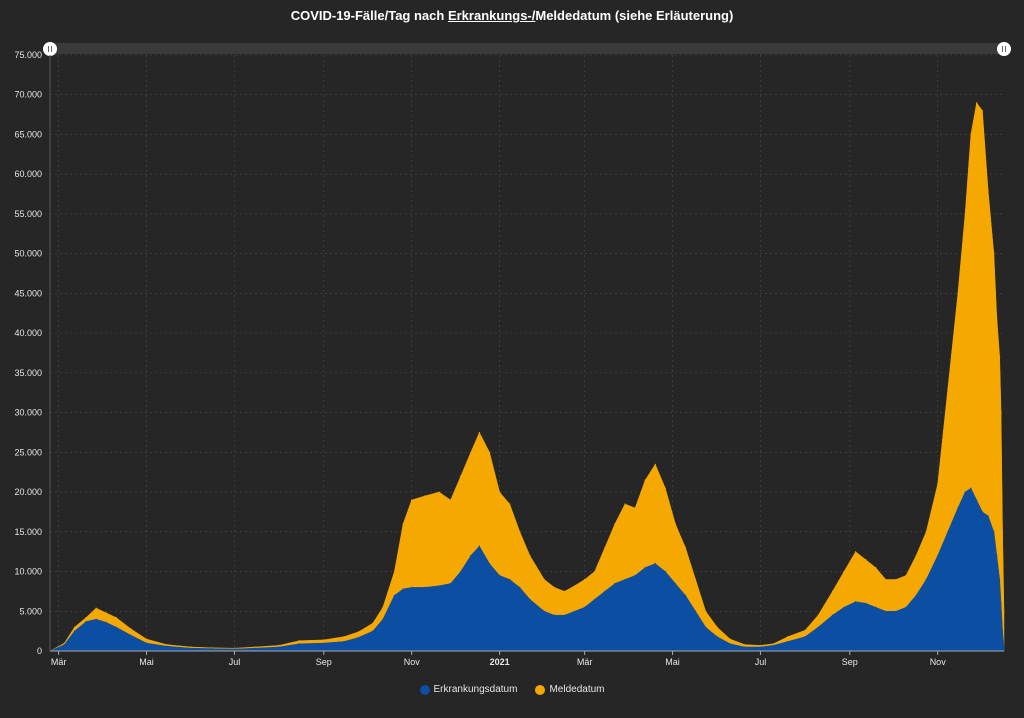 This screenshot has height=718, width=1024. What do you see at coordinates (28, 254) in the screenshot?
I see `y-tick-label: 50.000` at bounding box center [28, 254].